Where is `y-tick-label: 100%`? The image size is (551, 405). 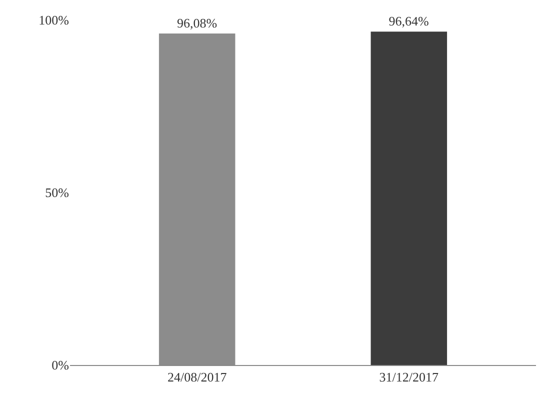 y-tick-label: 100% is located at coordinates (54, 20).